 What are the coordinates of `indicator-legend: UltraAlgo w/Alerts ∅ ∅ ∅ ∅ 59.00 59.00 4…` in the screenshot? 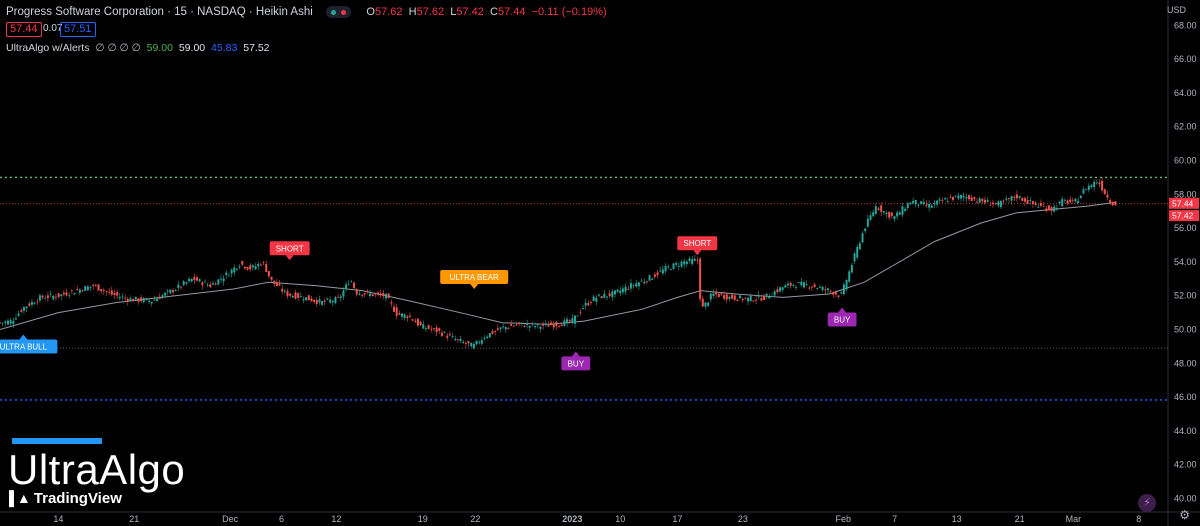 It's located at (139, 48).